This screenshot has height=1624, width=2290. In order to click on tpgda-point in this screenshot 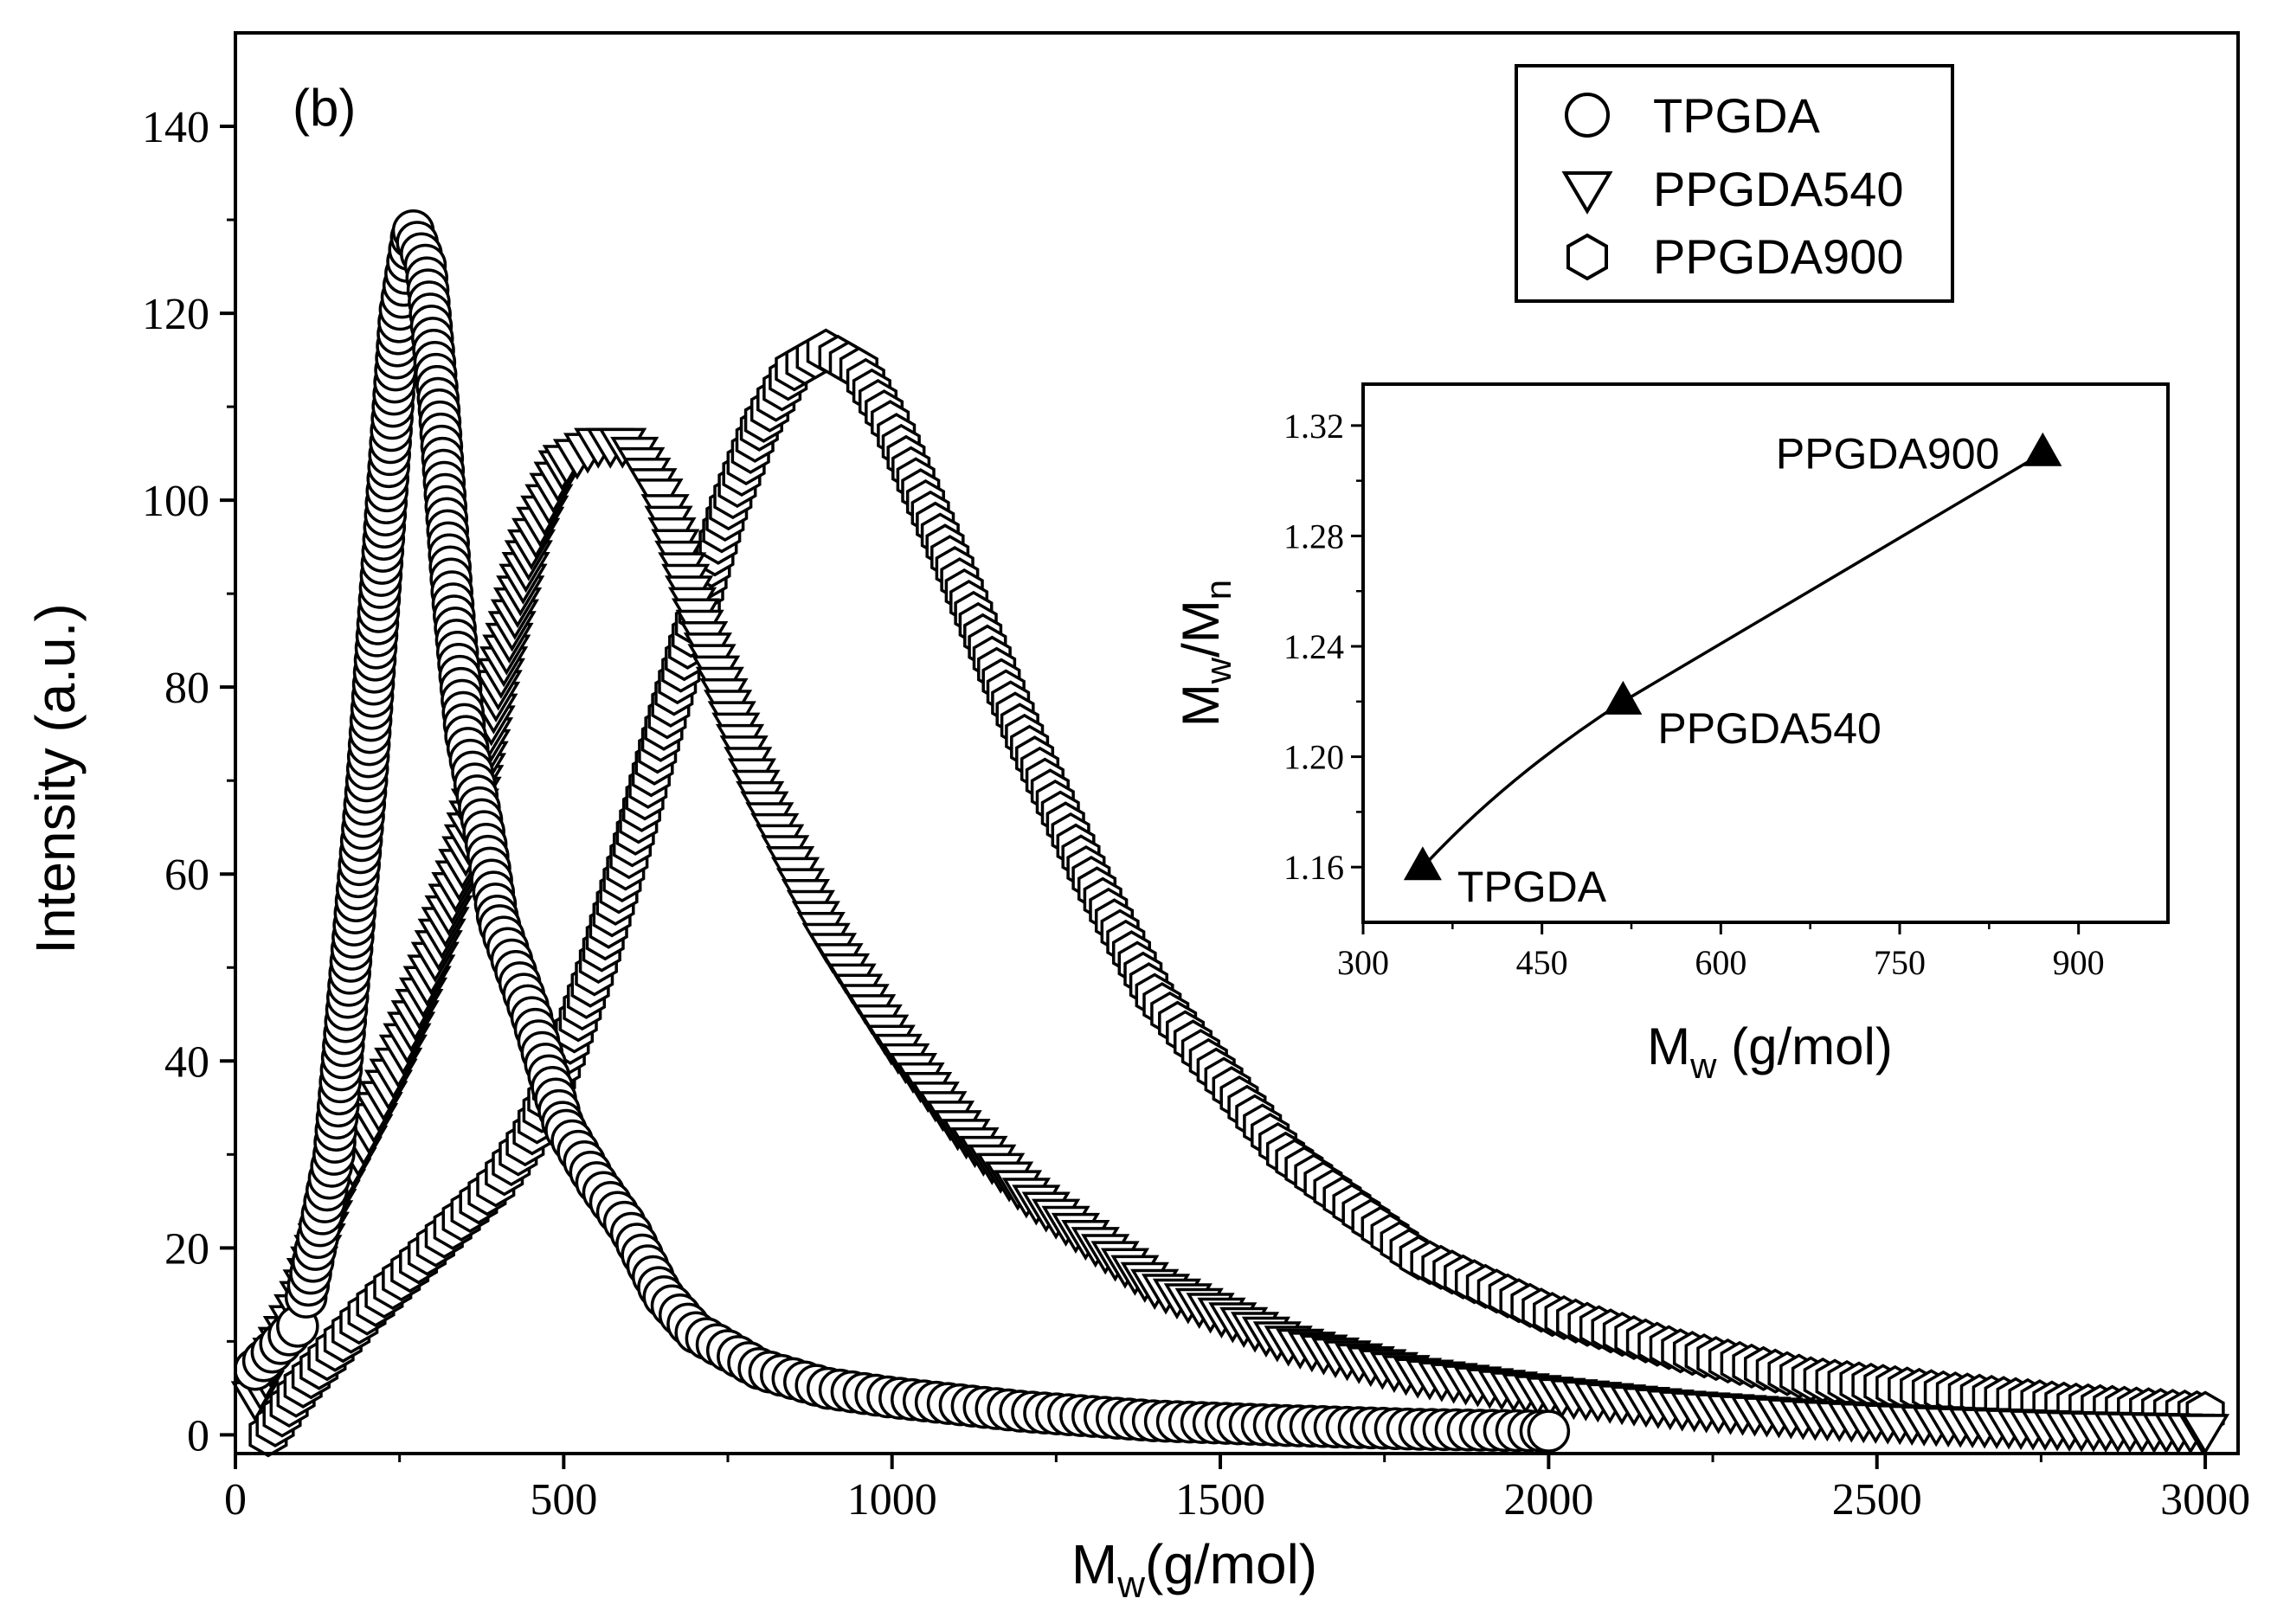, I will do `click(1549, 1431)`.